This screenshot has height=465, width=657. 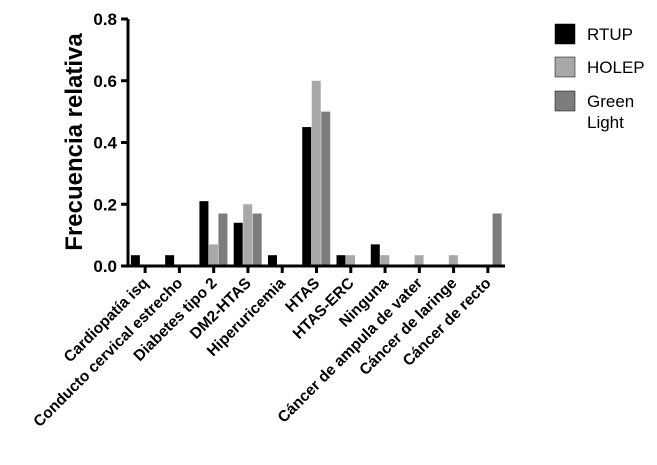 What do you see at coordinates (105, 19) in the screenshot?
I see `y-tick-label: 0.8` at bounding box center [105, 19].